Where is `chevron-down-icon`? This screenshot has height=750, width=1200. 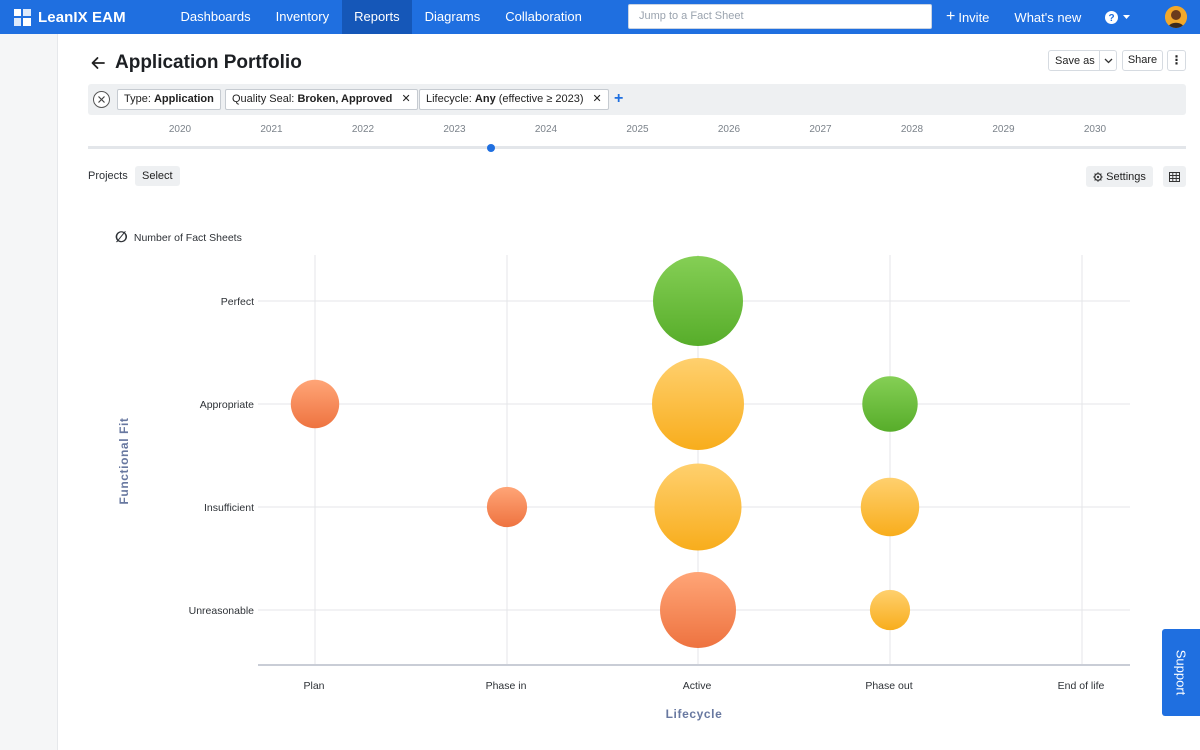 chevron-down-icon is located at coordinates (1108, 60).